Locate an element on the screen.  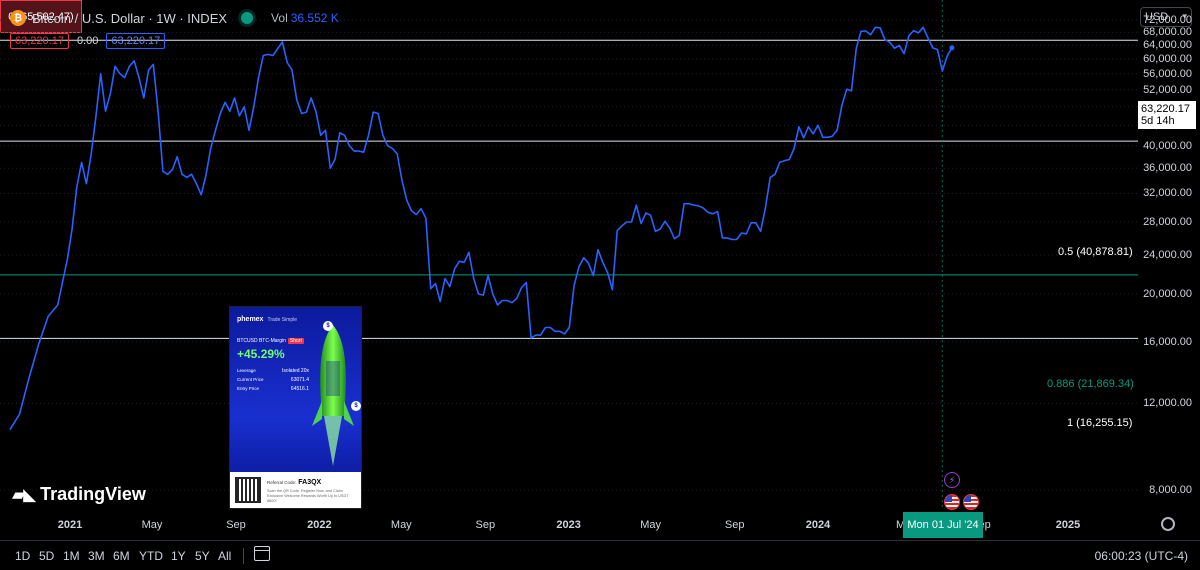
sell-price-box: 63,220.17 is located at coordinates (39, 41).